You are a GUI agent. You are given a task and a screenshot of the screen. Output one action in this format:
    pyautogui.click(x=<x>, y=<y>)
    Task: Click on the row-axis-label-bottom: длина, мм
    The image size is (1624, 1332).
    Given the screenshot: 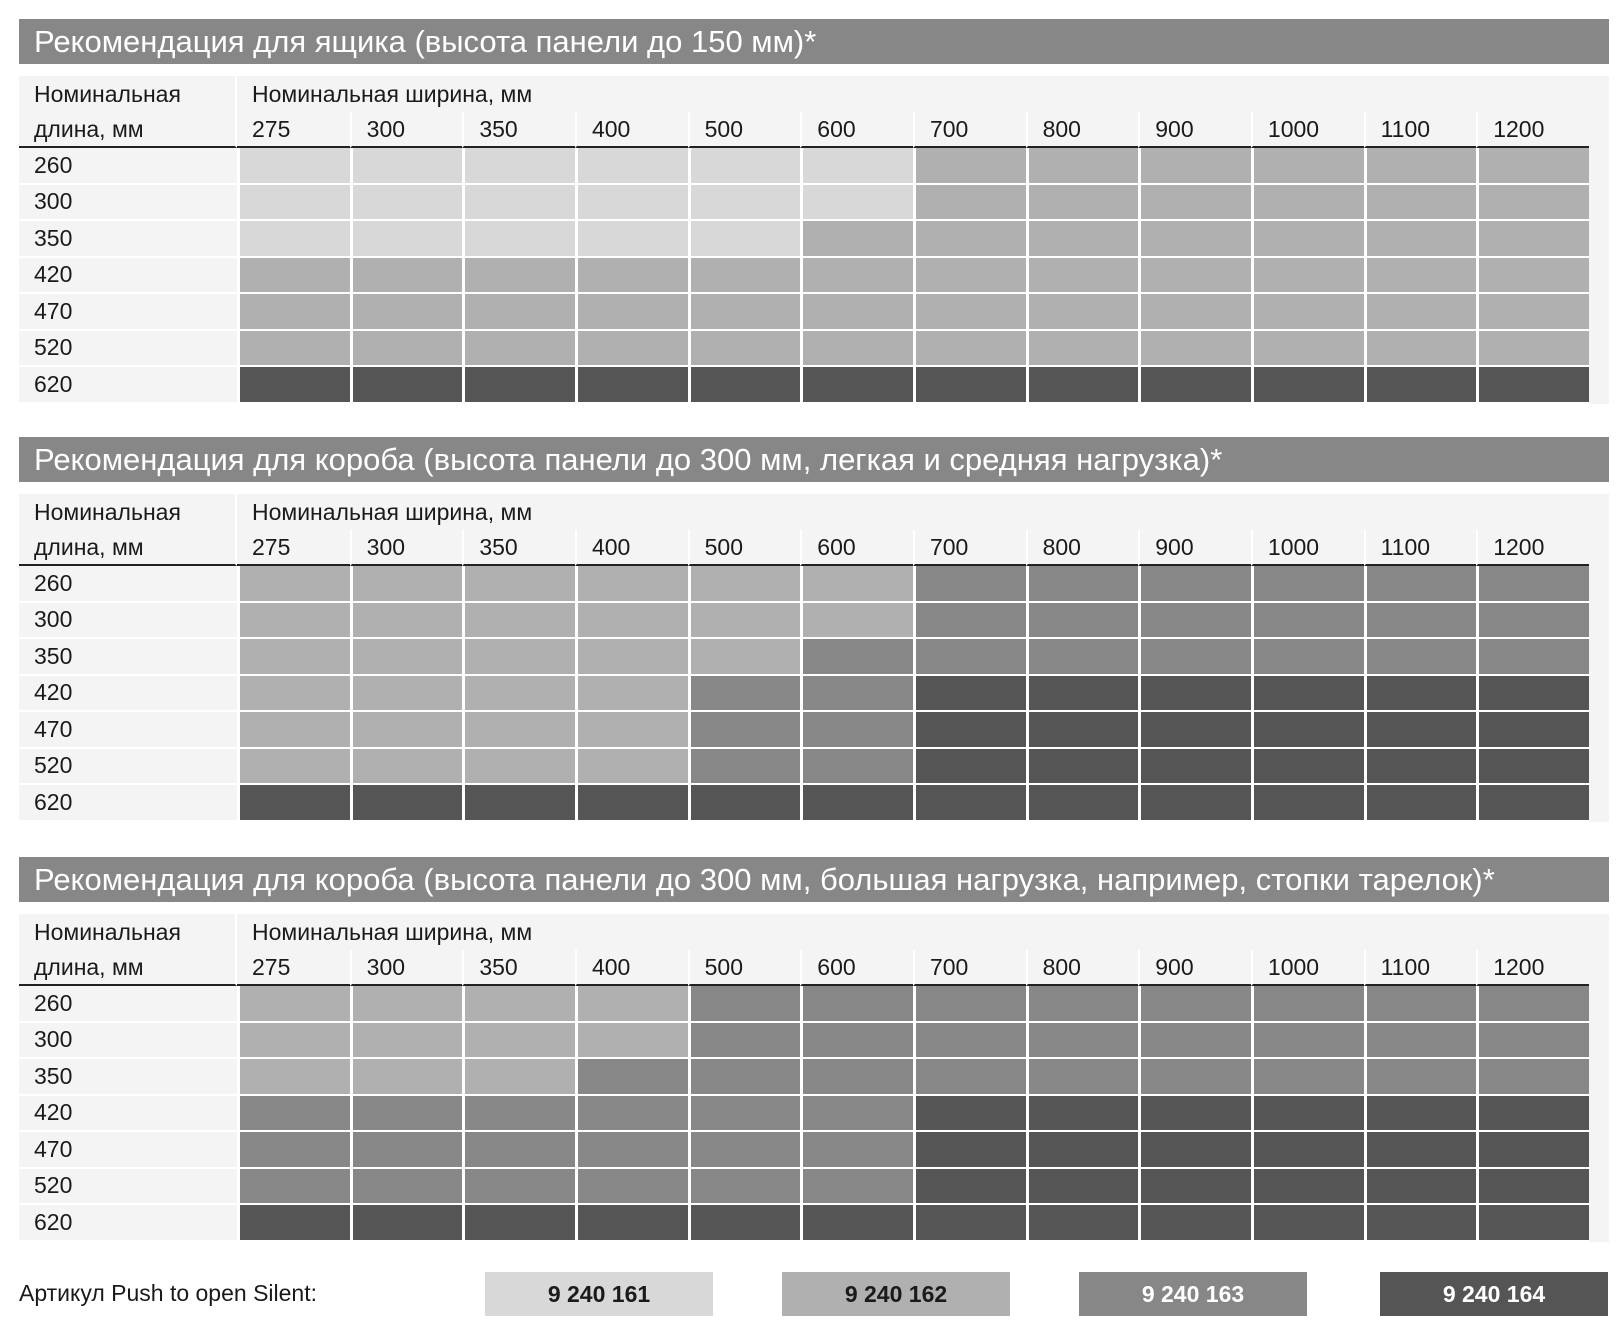 What is the action you would take?
    pyautogui.click(x=128, y=130)
    